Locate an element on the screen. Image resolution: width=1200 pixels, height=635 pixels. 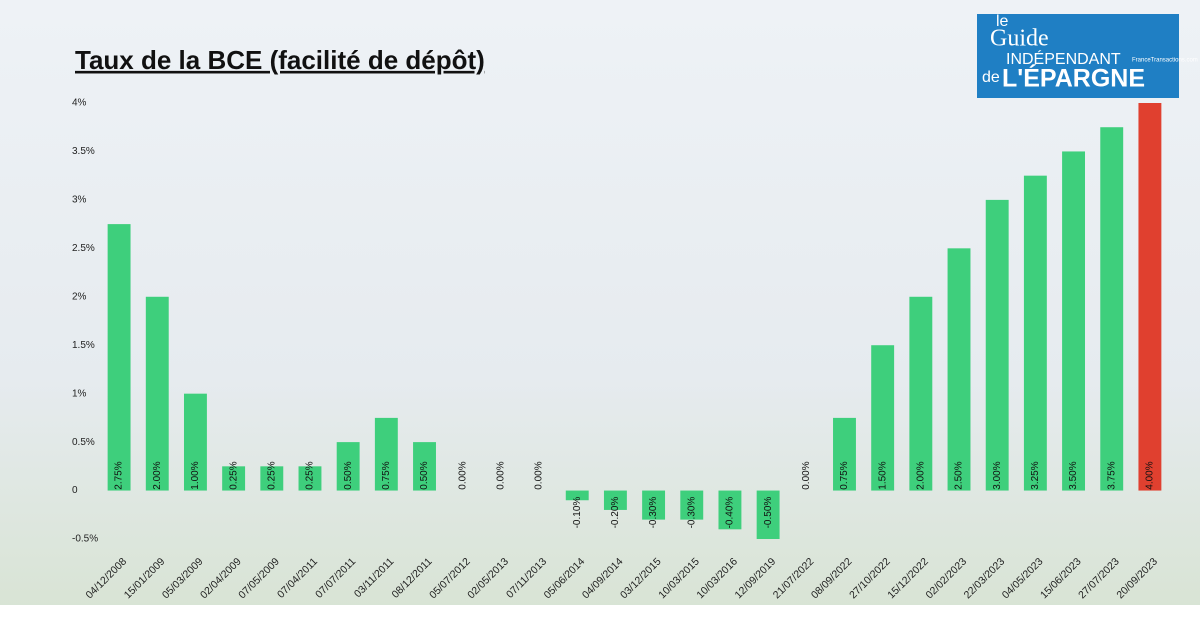
chart-title: Taux de la BCE (facilité de dépôt) is located at coordinates (280, 60).